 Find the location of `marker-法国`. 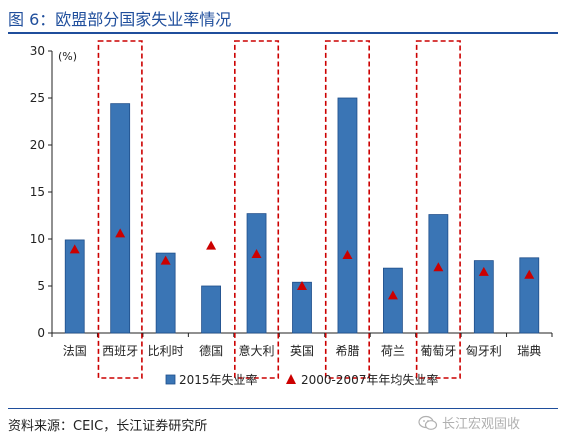

marker-法国 is located at coordinates (74, 249).